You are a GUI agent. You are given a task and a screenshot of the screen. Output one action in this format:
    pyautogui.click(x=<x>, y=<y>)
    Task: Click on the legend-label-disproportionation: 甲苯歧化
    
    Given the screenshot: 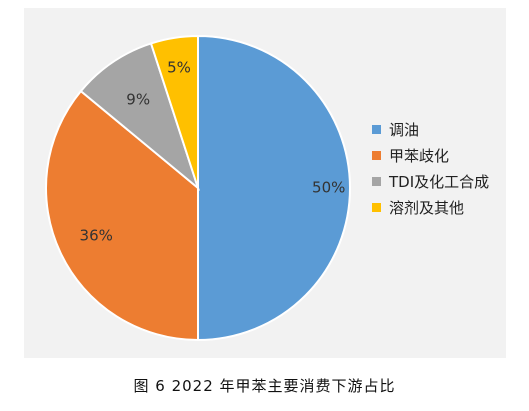 What is the action you would take?
    pyautogui.click(x=419, y=155)
    